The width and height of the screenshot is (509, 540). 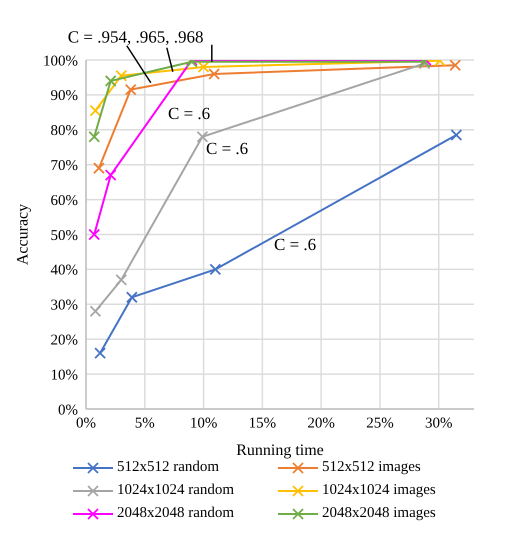 I want to click on legend-label: 512x512 images, so click(x=371, y=467).